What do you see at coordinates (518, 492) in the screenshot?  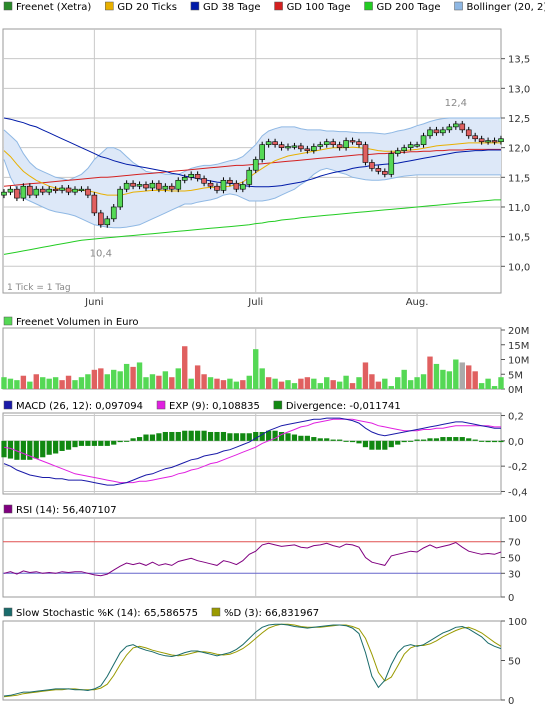 I see `macd-ytick-label-3: -0,4` at bounding box center [518, 492].